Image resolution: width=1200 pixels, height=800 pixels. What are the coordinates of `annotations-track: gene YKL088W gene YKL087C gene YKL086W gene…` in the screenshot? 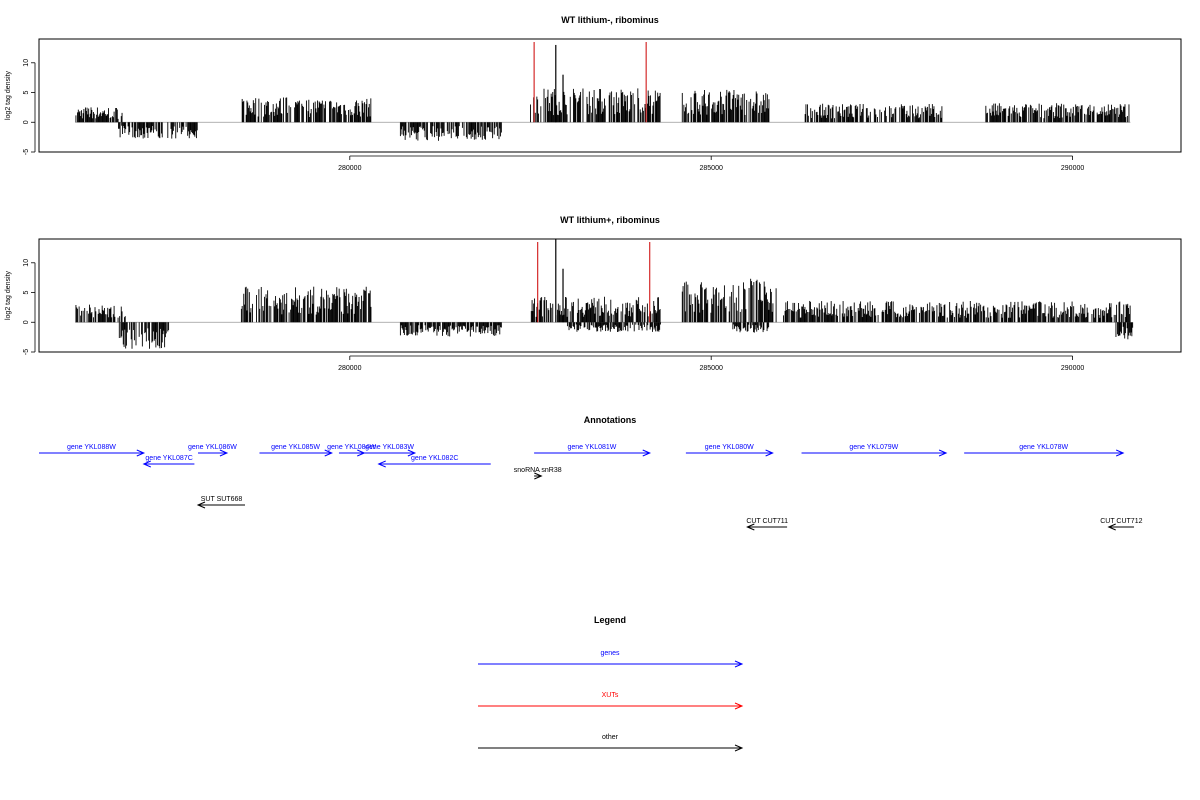 It's located at (591, 487).